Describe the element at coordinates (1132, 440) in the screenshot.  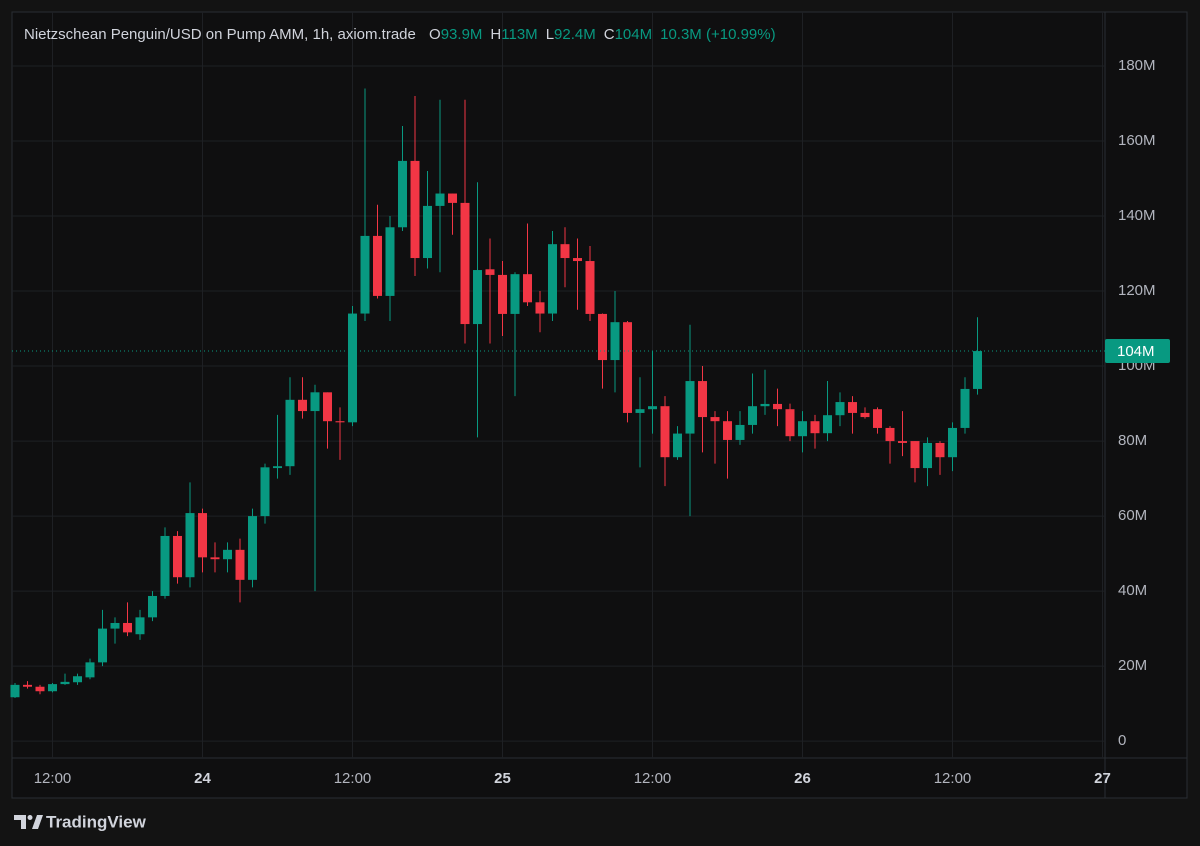
I see `y-tick-label: 80M` at that location.